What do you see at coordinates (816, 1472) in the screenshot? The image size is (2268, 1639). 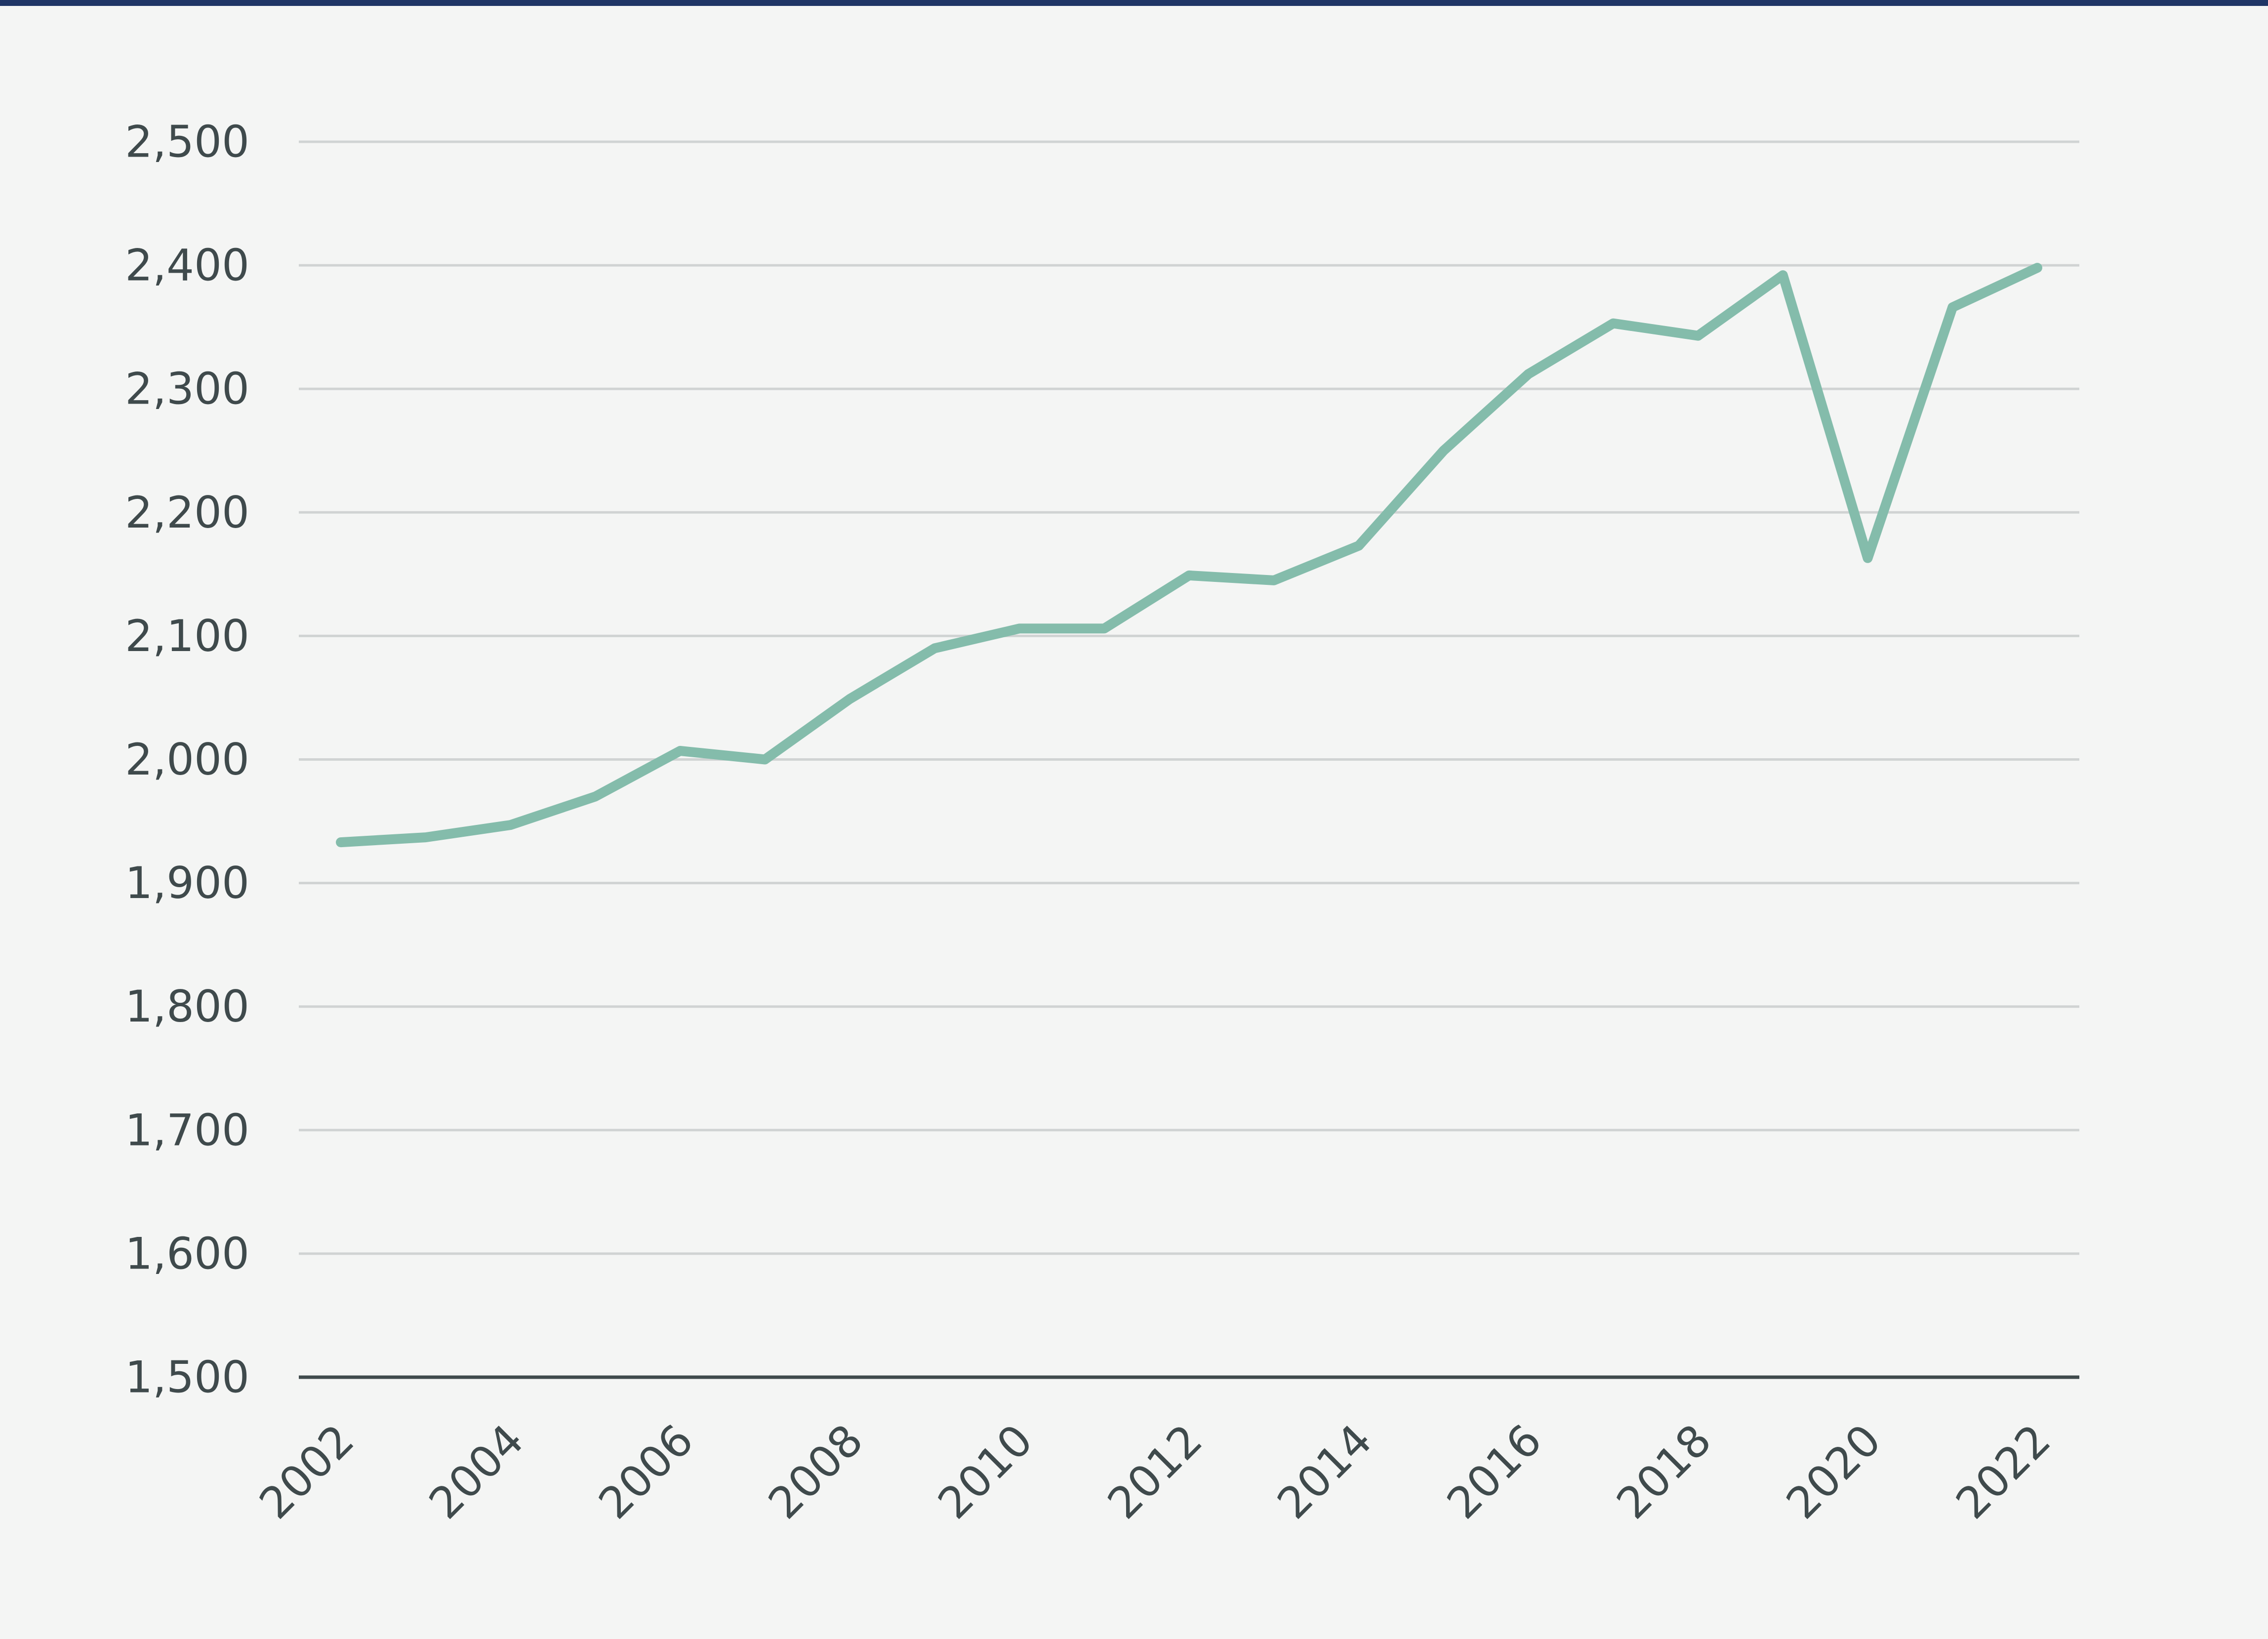 I see `x-tick-label: 2008` at bounding box center [816, 1472].